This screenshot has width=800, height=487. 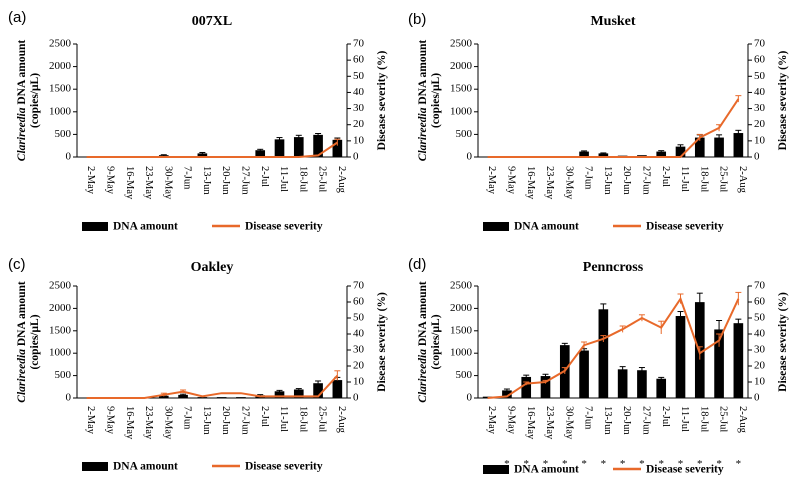 I want to click on left-axis-title-italic: Clarireedia, so click(x=22, y=134).